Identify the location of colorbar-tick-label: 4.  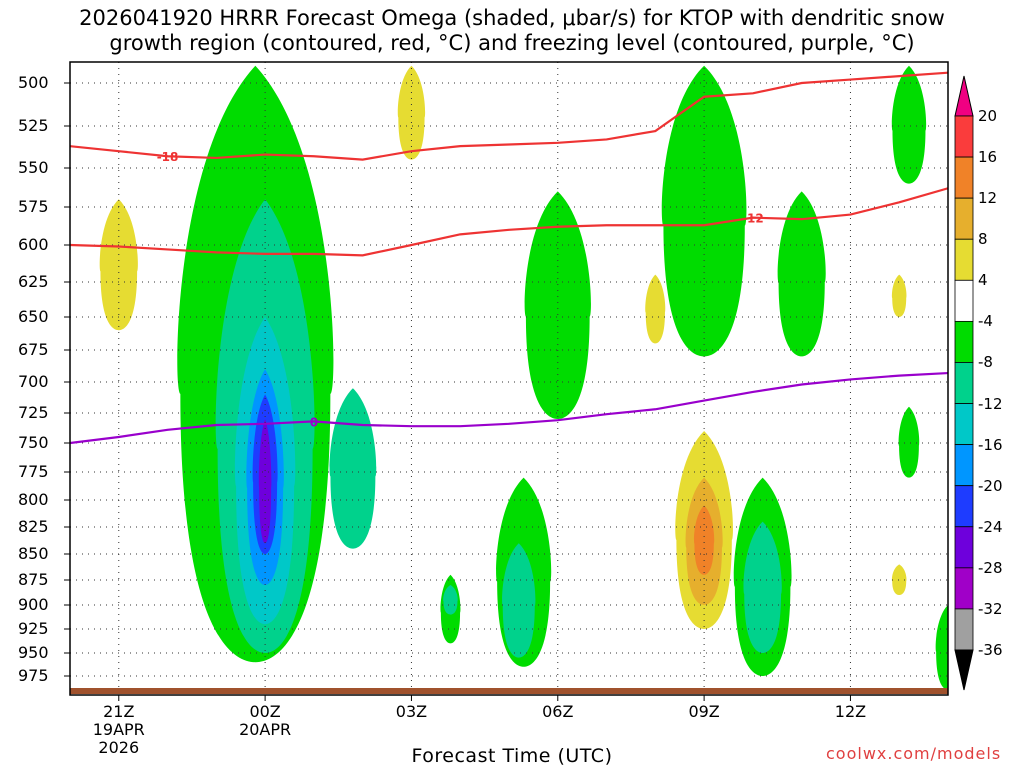
(983, 280).